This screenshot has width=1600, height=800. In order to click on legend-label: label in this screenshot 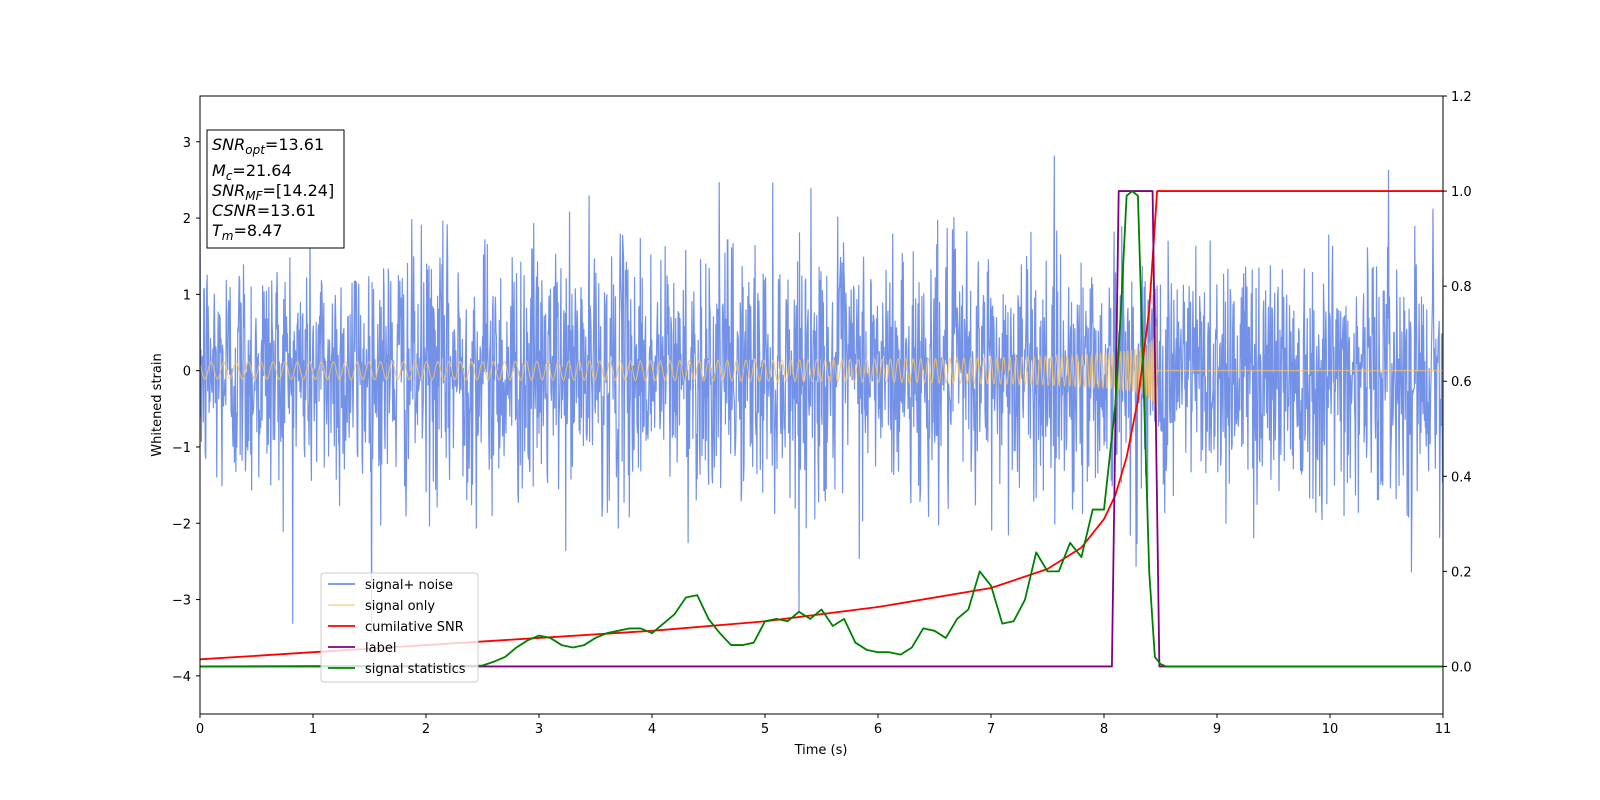, I will do `click(380, 648)`.